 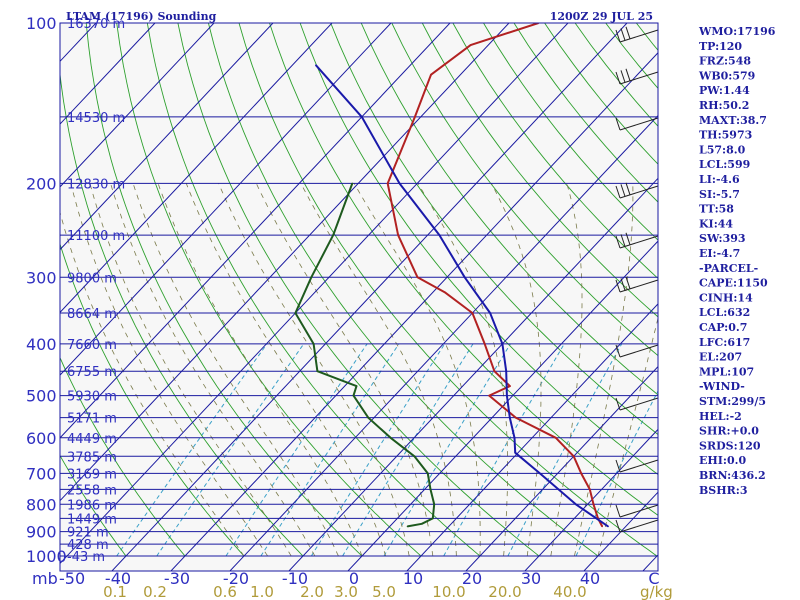 I want to click on temperature-tick-label: 10, so click(x=413, y=578).